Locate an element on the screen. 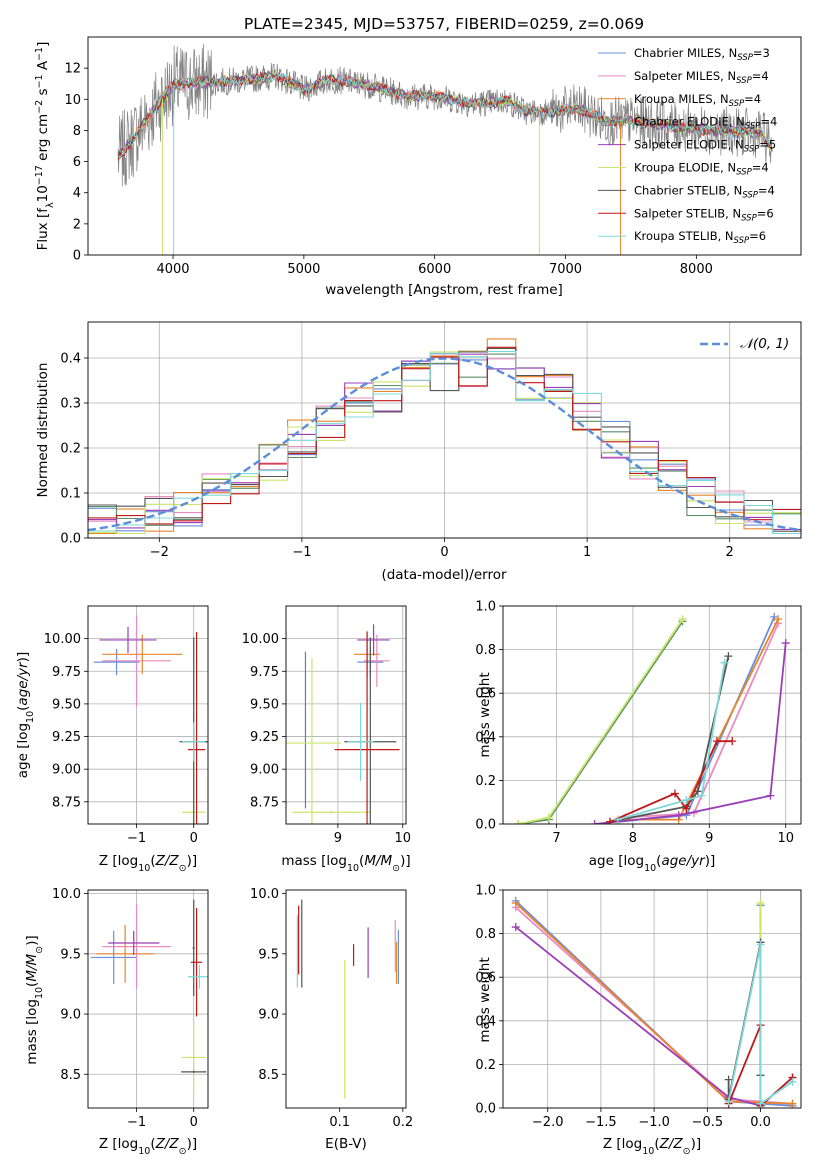 The width and height of the screenshot is (819, 1170). weight-line-chabrier-elodie is located at coordinates (601, 722).